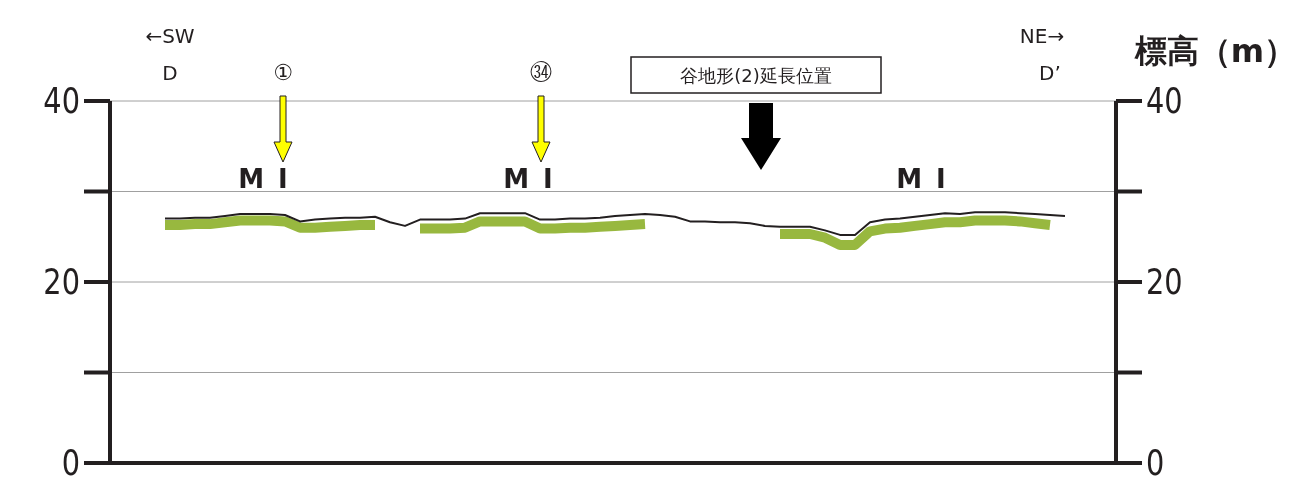 The height and width of the screenshot is (484, 1304). What do you see at coordinates (70, 463) in the screenshot?
I see `y-tick-label: 0` at bounding box center [70, 463].